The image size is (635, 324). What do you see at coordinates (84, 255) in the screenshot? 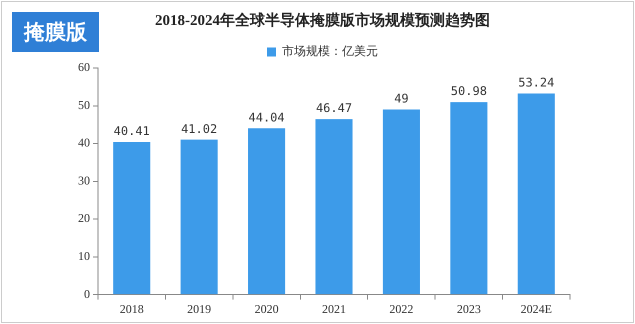
I see `y-tick-label: 10` at bounding box center [84, 255].